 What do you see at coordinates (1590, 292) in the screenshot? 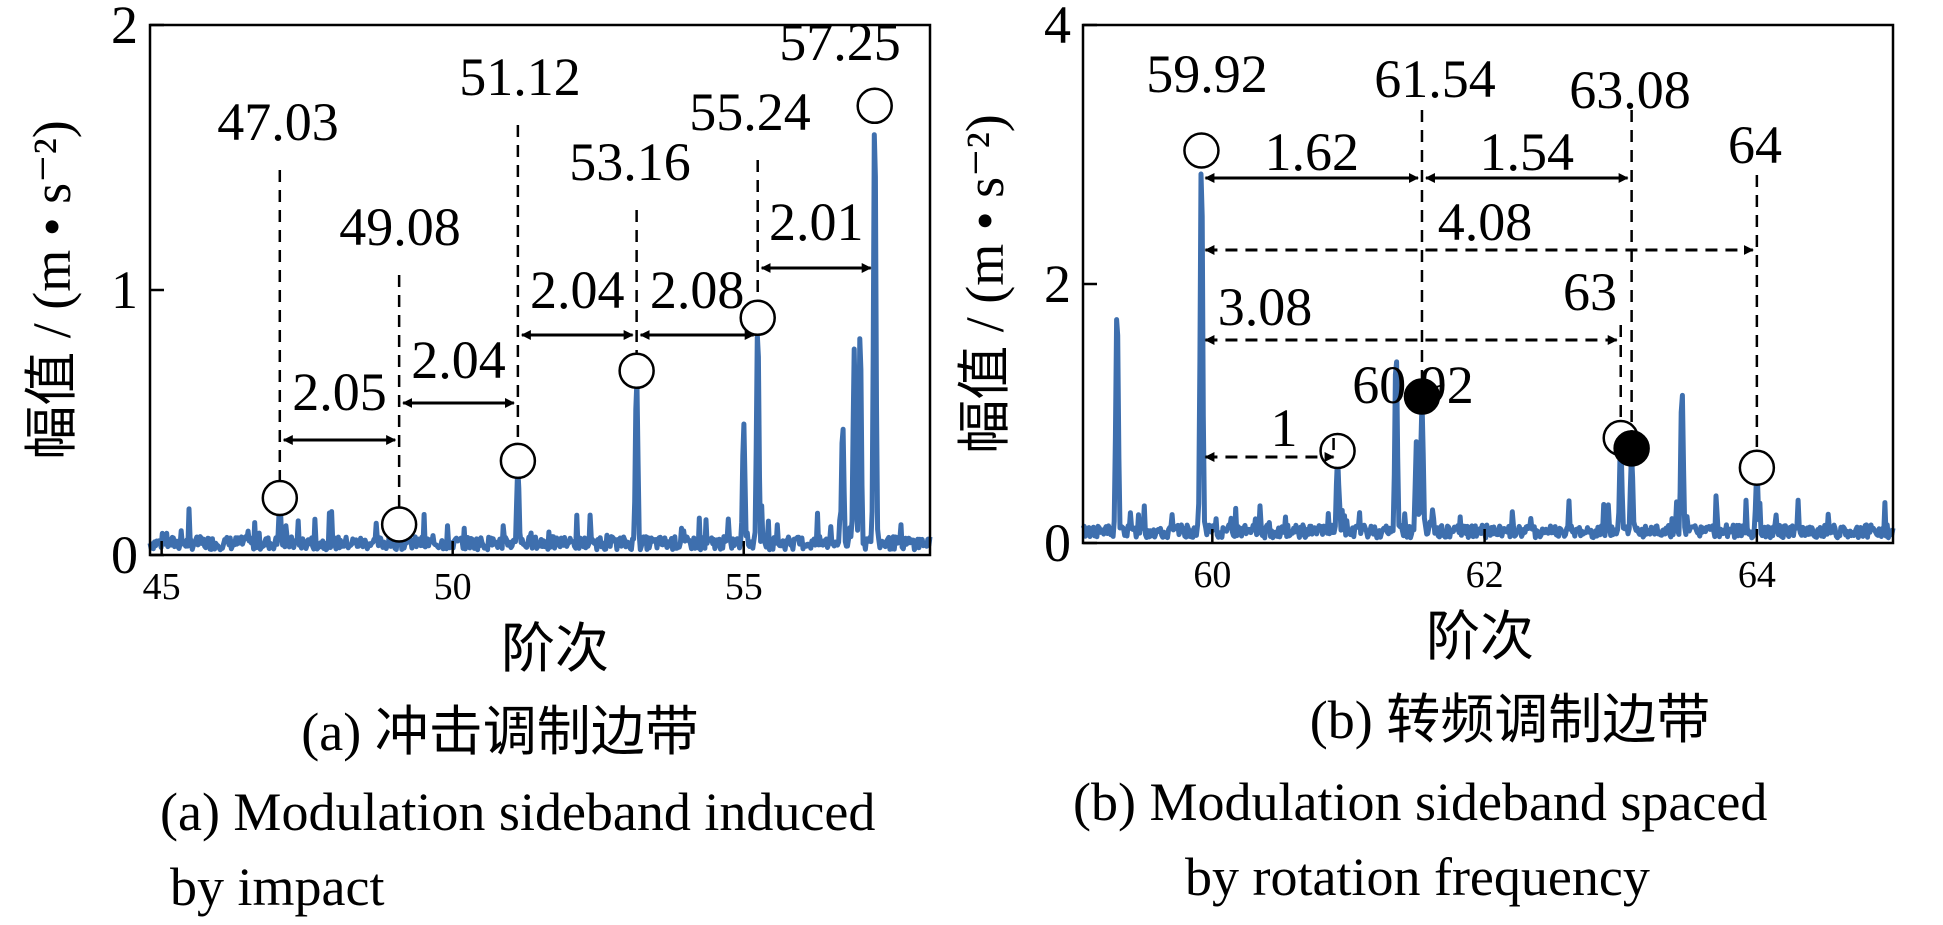
I see `peak-label-b: 63` at bounding box center [1590, 292].